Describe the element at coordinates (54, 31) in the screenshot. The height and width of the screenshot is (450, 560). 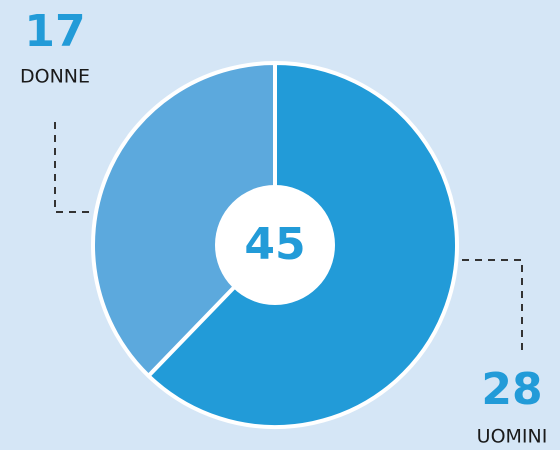
I see `value-label: 17` at that location.